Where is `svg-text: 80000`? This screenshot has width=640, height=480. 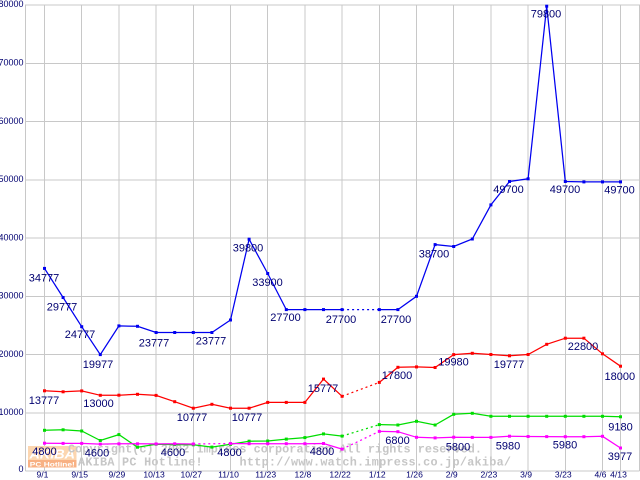 svg-text: 80000 is located at coordinates (12, 4).